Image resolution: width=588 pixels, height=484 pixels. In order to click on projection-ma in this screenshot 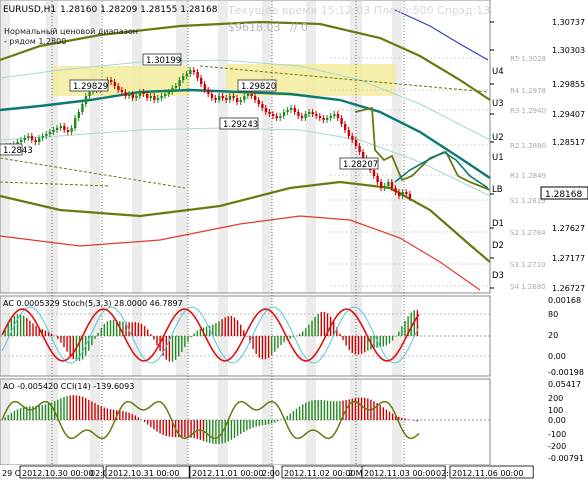, I will do `click(441, 170)`.